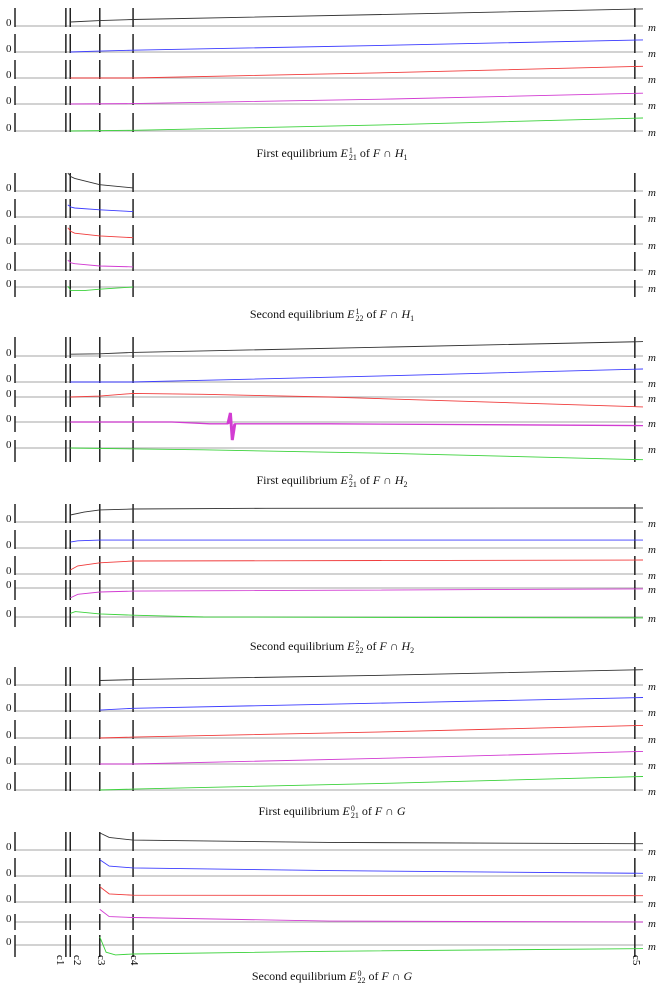 Image resolution: width=664 pixels, height=989 pixels. Describe the element at coordinates (298, 153) in the screenshot. I see `caption-prefix: First equilibrium` at that location.